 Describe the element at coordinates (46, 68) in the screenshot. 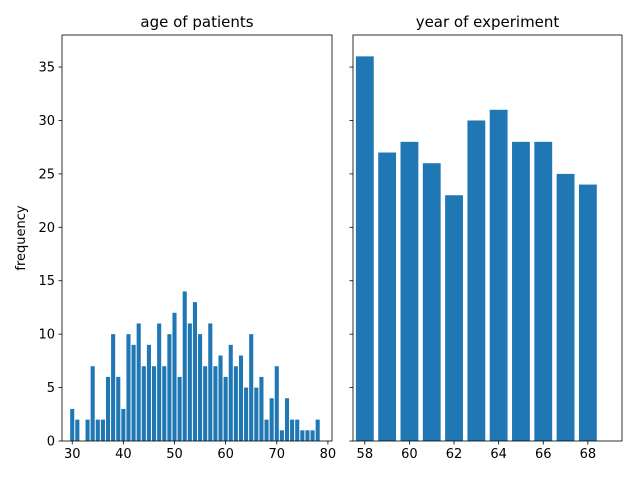

I see `y-tick-label: 35` at that location.